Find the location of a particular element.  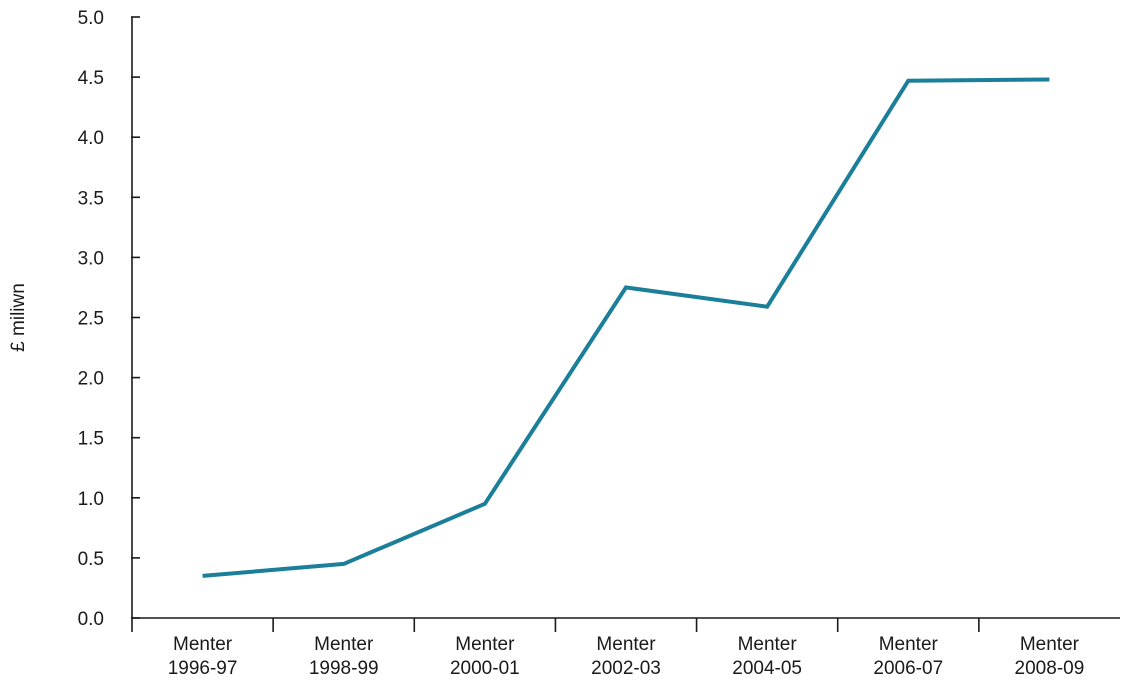

y-tick-label: 0.5 is located at coordinates (91, 559).